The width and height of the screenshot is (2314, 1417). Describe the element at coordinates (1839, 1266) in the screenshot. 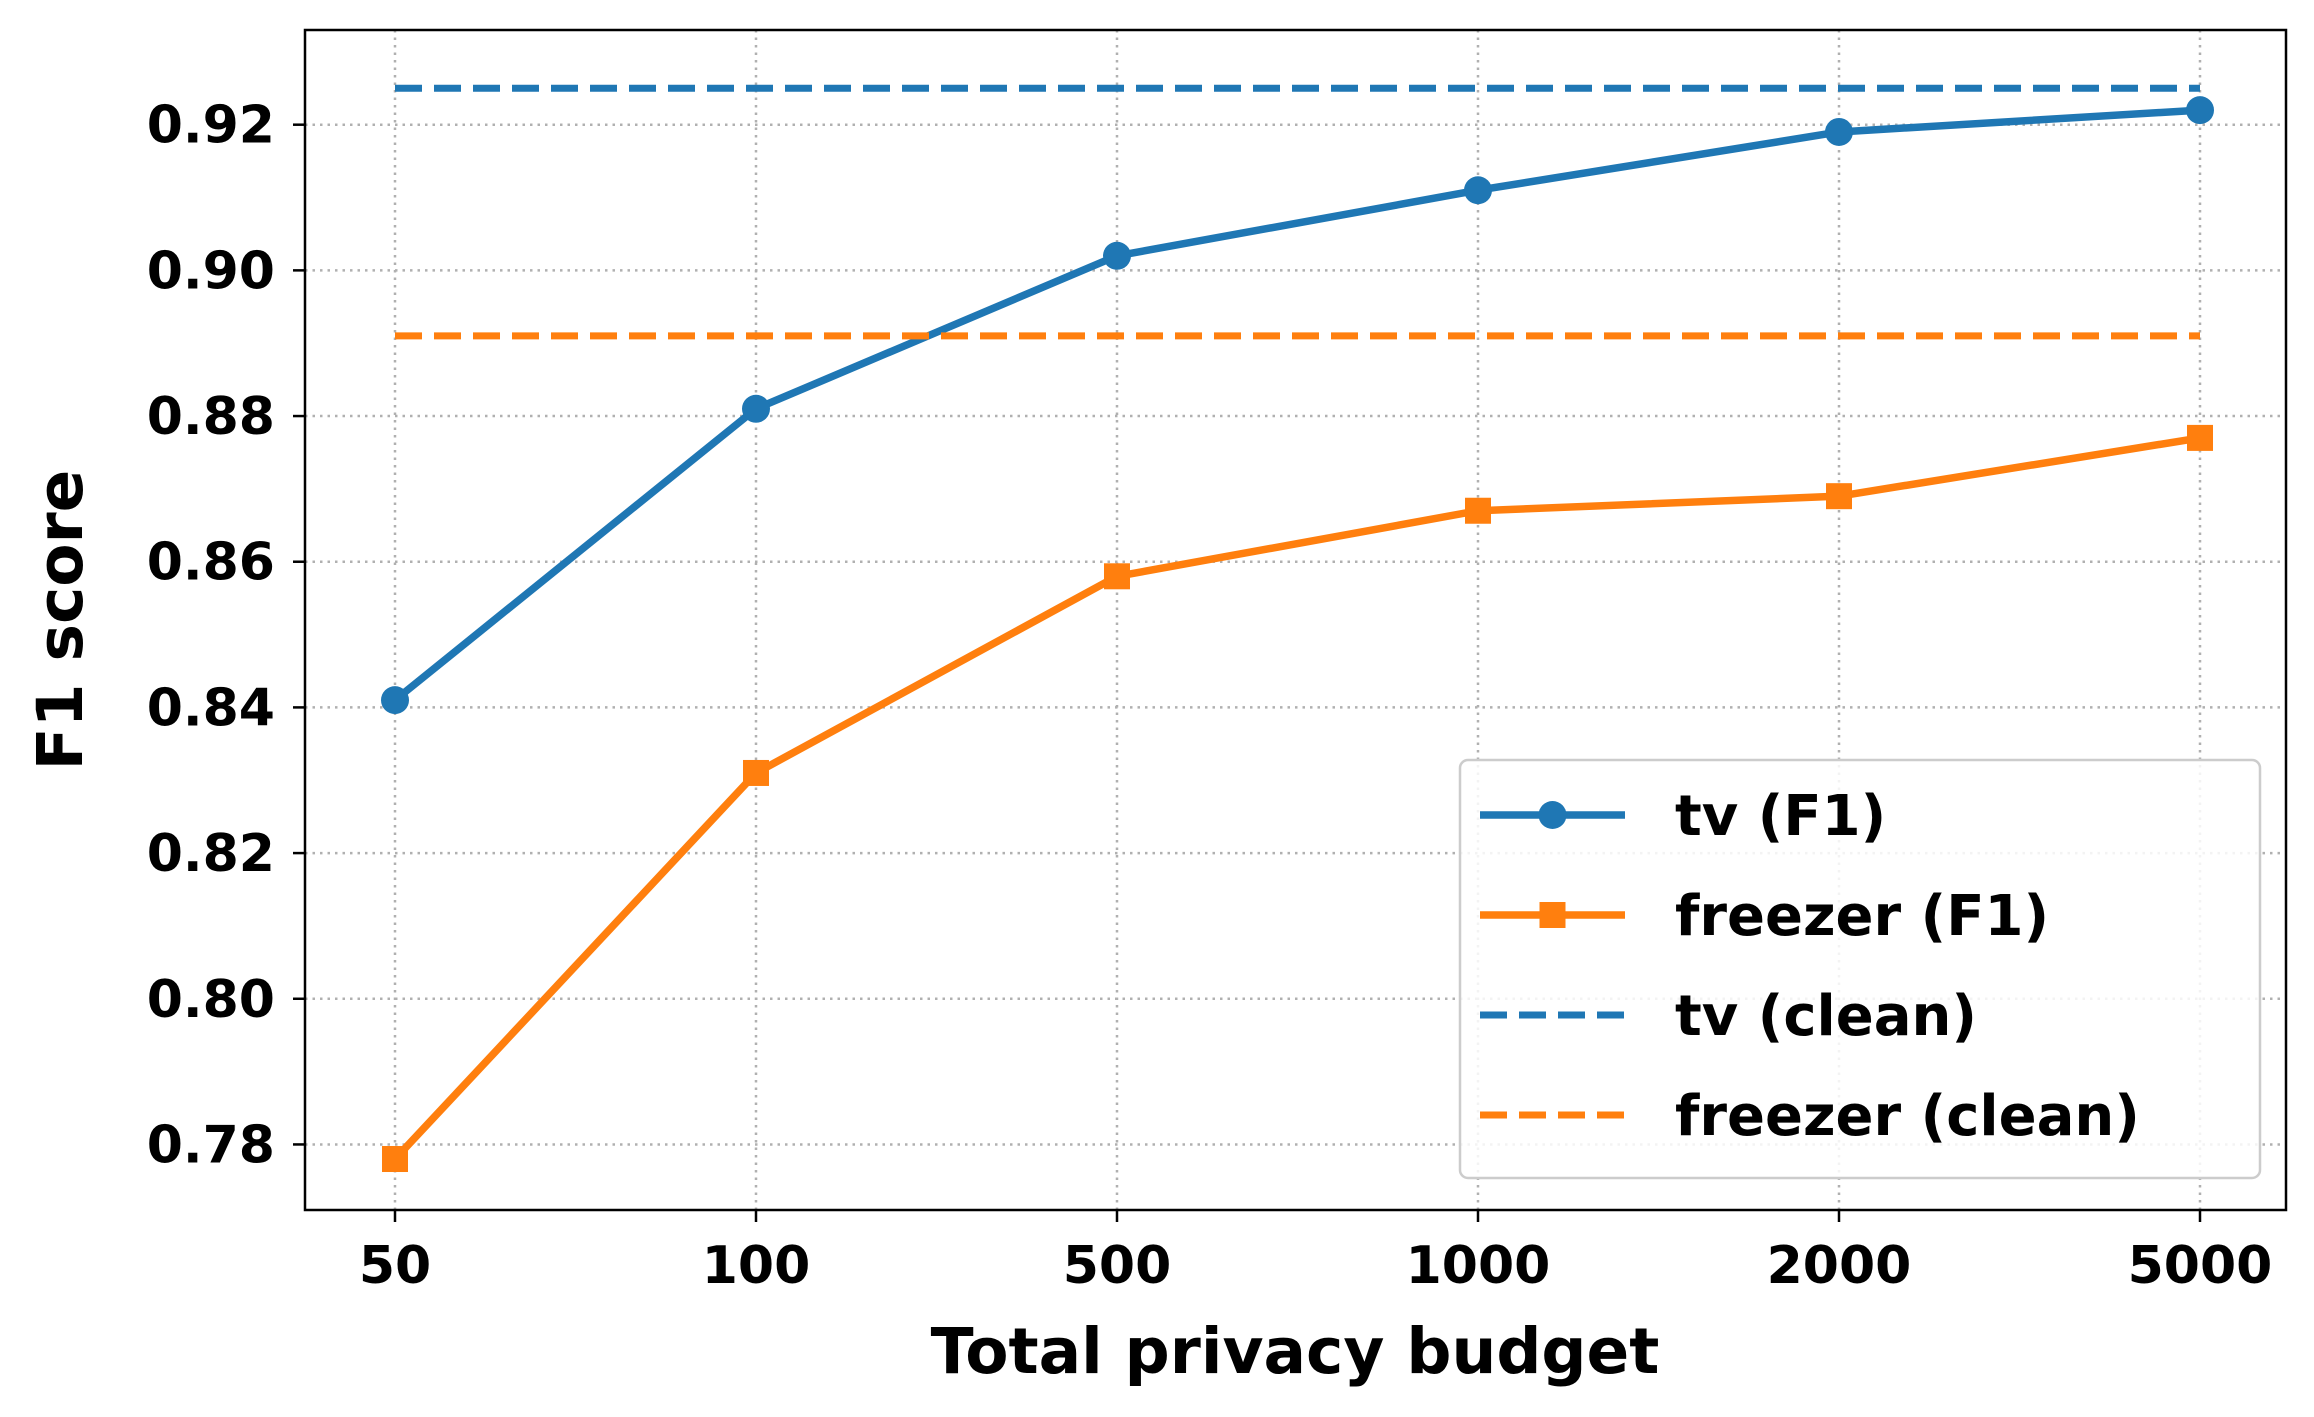

I see `x-tick-label: 2000` at that location.